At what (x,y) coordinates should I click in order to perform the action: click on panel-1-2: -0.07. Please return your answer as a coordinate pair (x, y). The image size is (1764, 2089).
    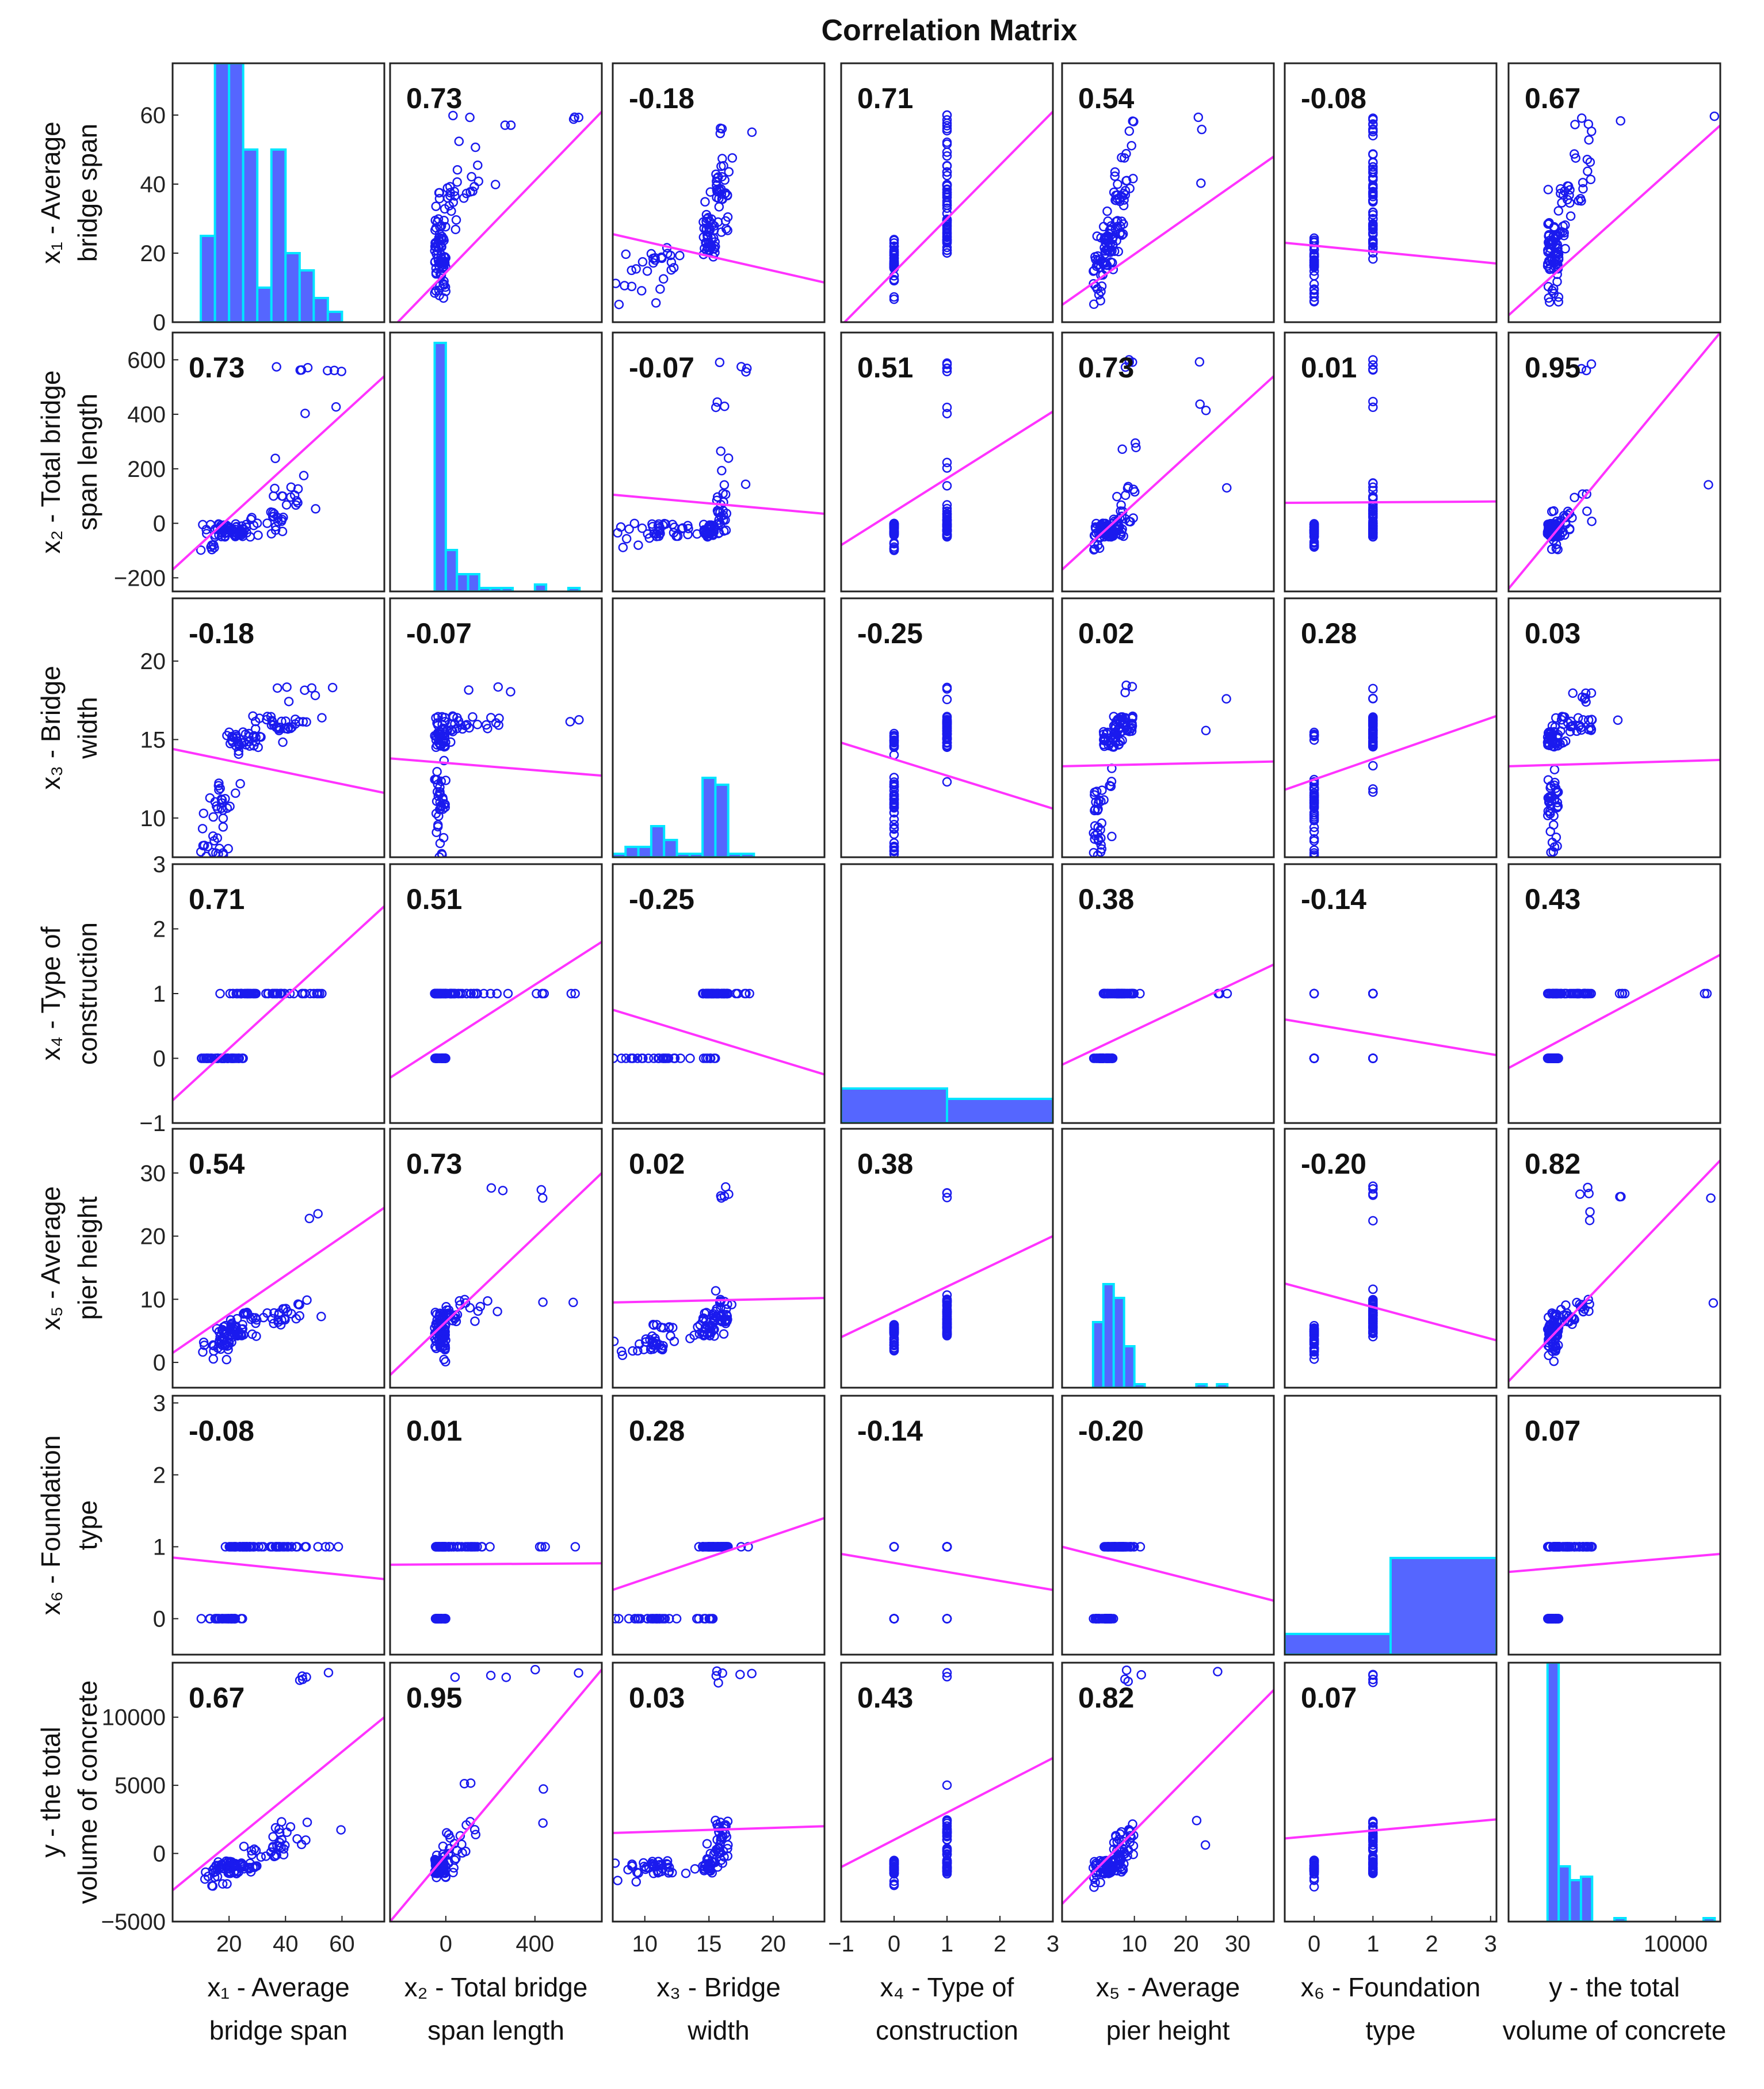
    Looking at the image, I should click on (719, 462).